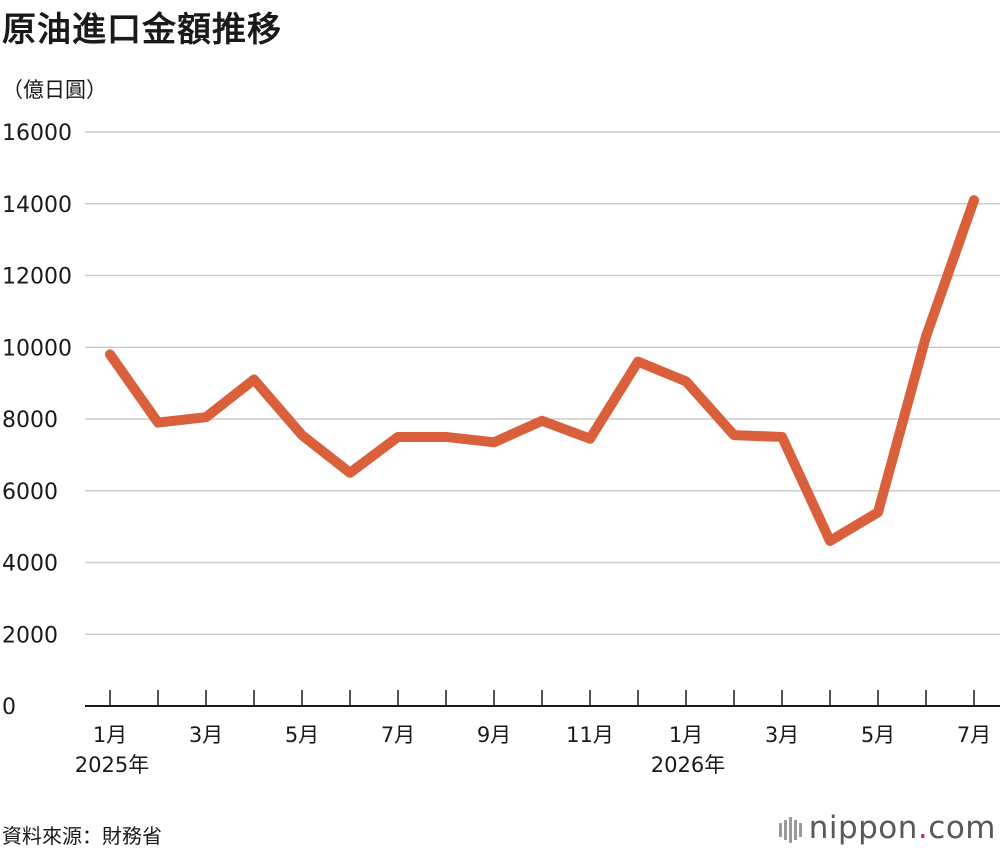 The height and width of the screenshot is (856, 1000). Describe the element at coordinates (30, 492) in the screenshot. I see `y-tick-label: 6000` at that location.